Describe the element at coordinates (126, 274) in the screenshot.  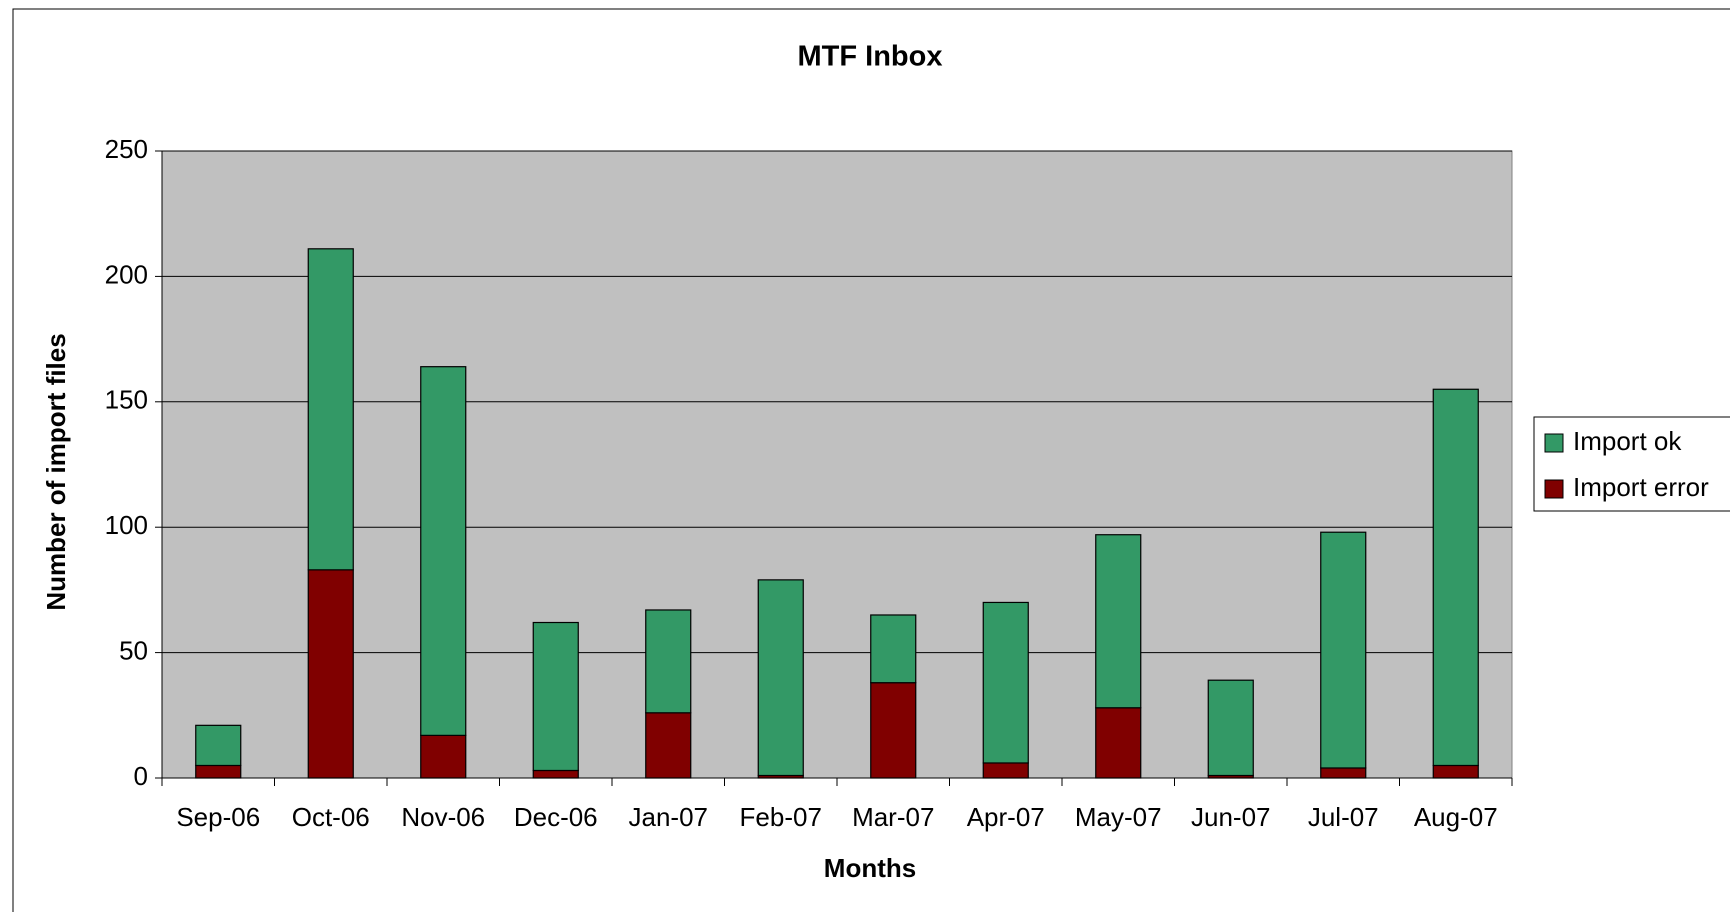
I see `y-tick-label: 200` at that location.